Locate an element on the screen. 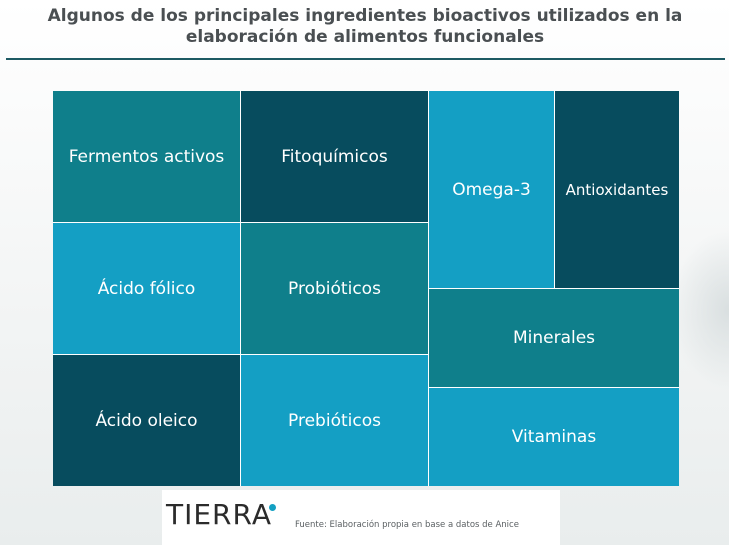 This screenshot has height=545, width=729. tile-omega-3: Omega-3 is located at coordinates (492, 190).